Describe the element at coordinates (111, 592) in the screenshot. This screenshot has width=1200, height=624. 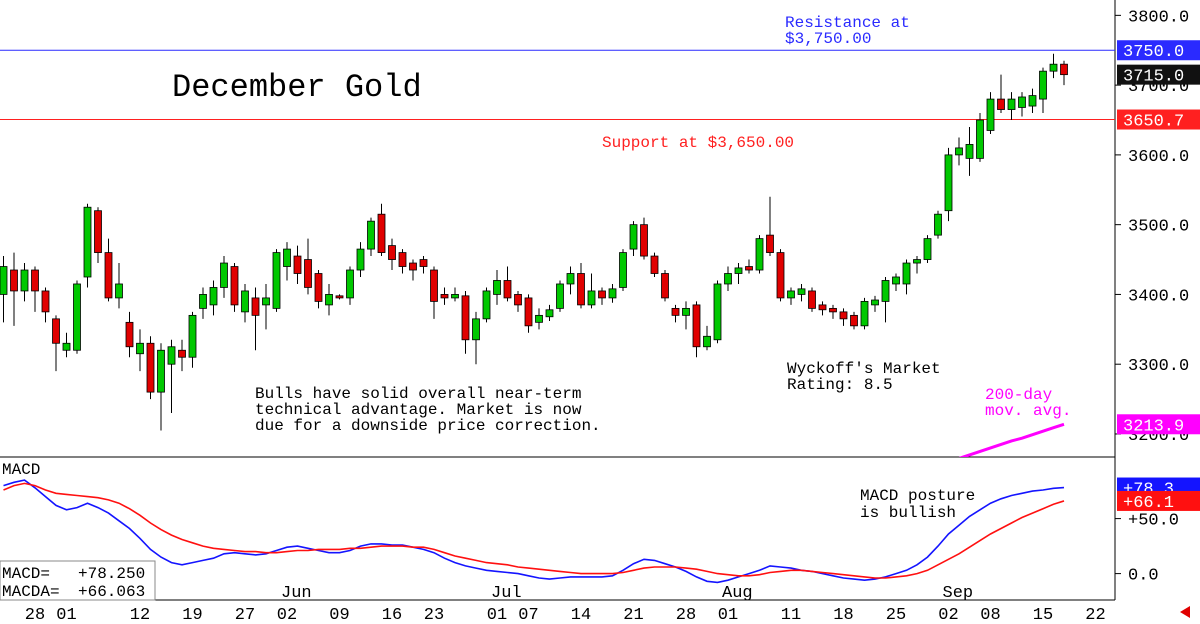
I see `readout-value: +66.063` at that location.